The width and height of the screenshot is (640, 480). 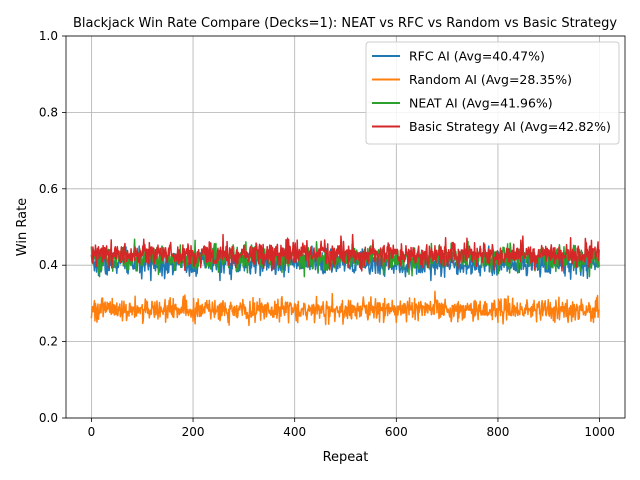 I want to click on x-tick-label: 800, so click(x=498, y=432).